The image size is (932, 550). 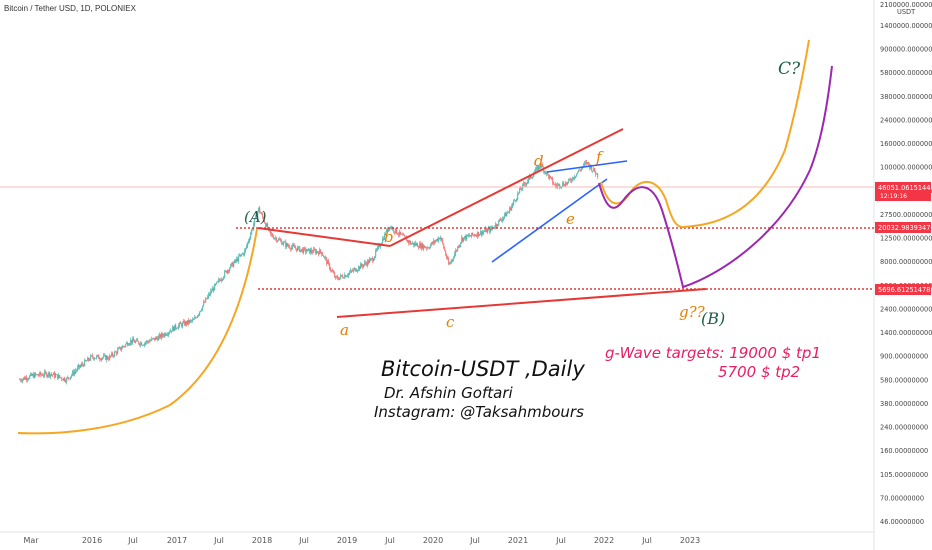 What do you see at coordinates (449, 393) in the screenshot?
I see `author-label: Dr. Afshin Goftari` at bounding box center [449, 393].